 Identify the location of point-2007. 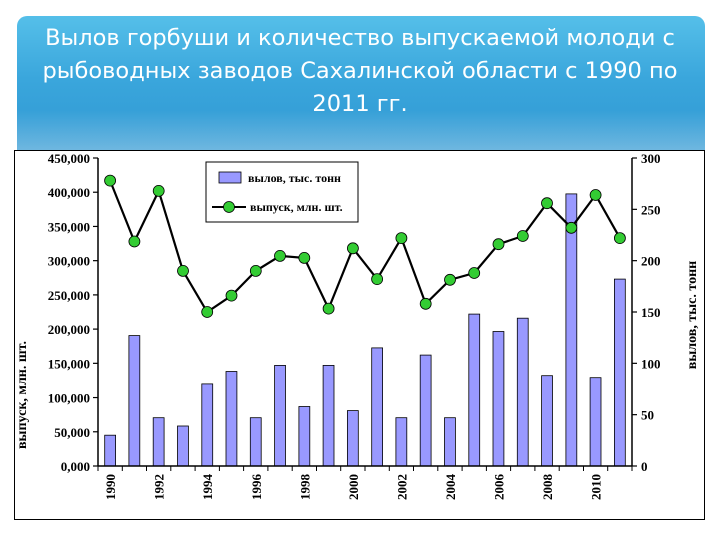
(522, 236).